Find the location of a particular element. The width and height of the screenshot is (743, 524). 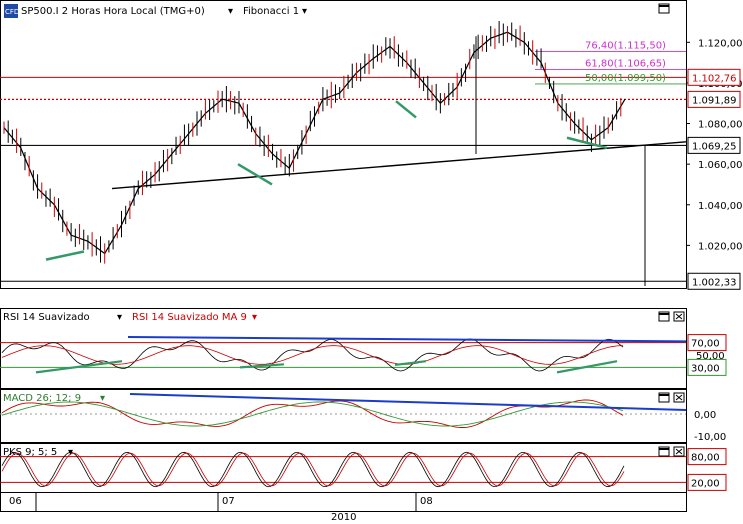

fib-label: 76,40(1.115,50) is located at coordinates (625, 45).